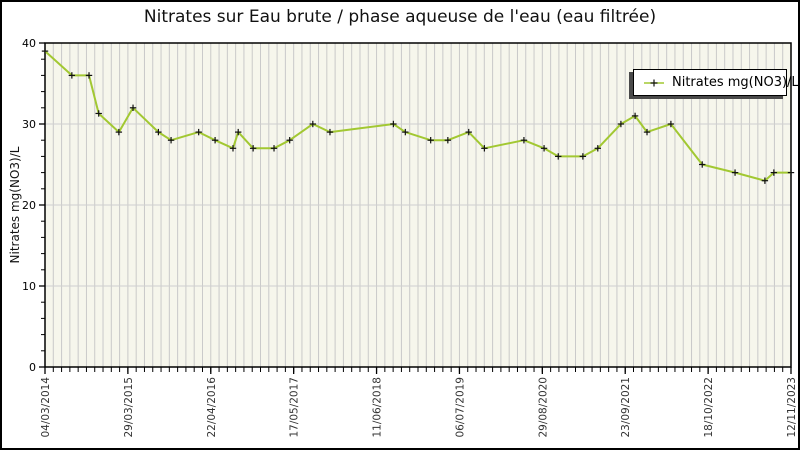 This screenshot has width=800, height=450. I want to click on svg-text: 04/03/2014, so click(46, 407).